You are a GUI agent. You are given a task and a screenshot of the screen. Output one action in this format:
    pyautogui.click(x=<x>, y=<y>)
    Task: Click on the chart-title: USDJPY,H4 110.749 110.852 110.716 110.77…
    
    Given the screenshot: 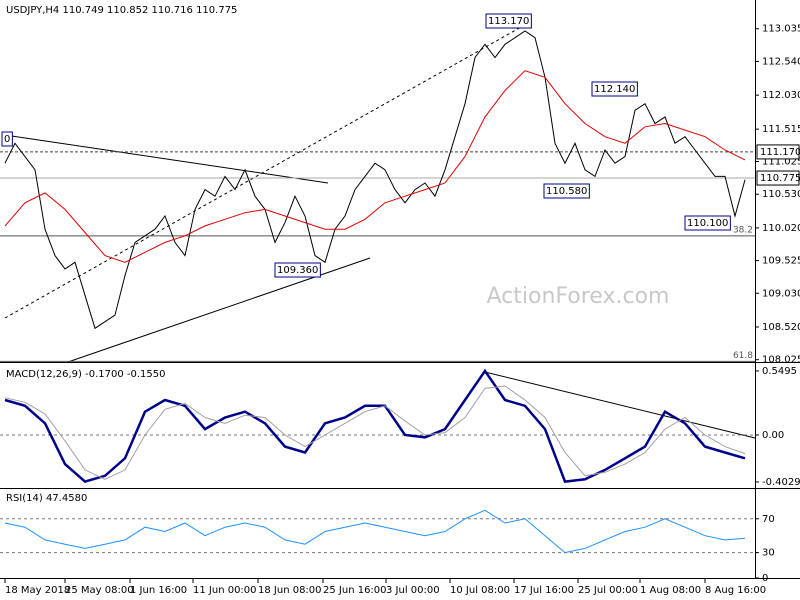 What is the action you would take?
    pyautogui.click(x=121, y=10)
    